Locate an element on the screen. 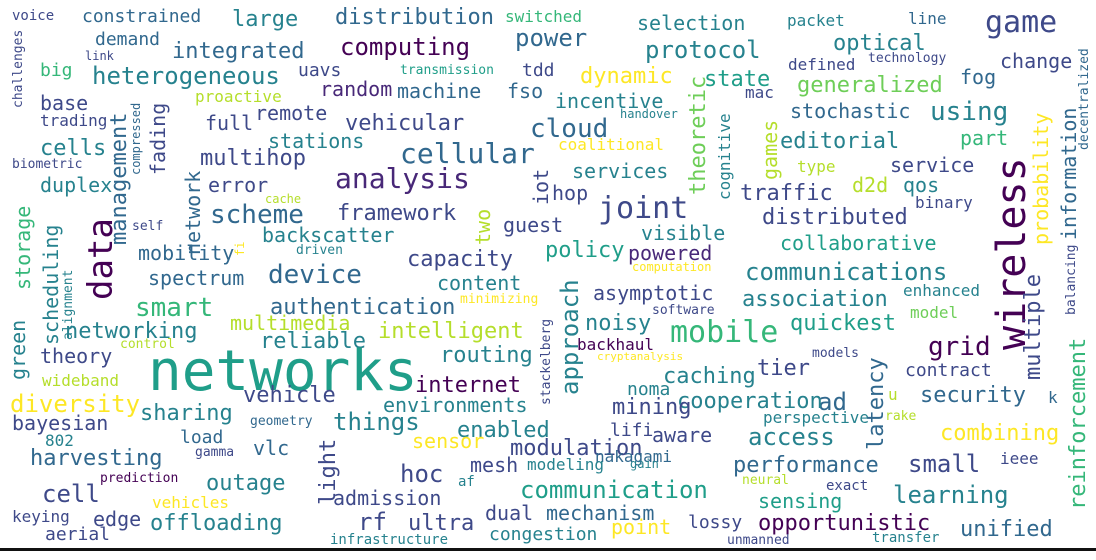  word: joint is located at coordinates (643, 208).